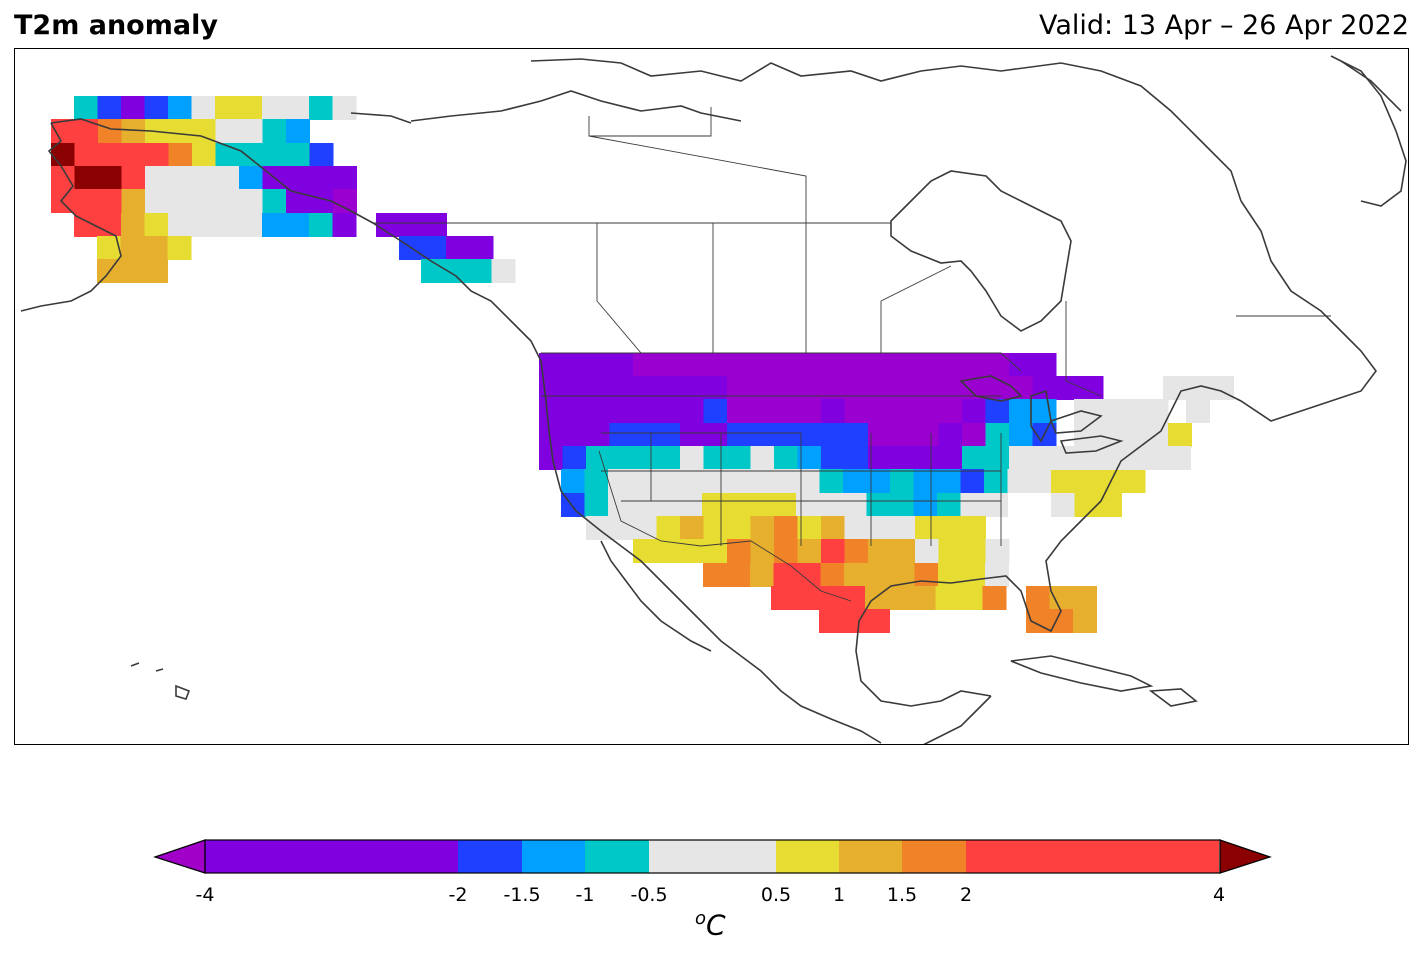 This screenshot has height=959, width=1425. I want to click on colorbar-tick-label: -4, so click(205, 895).